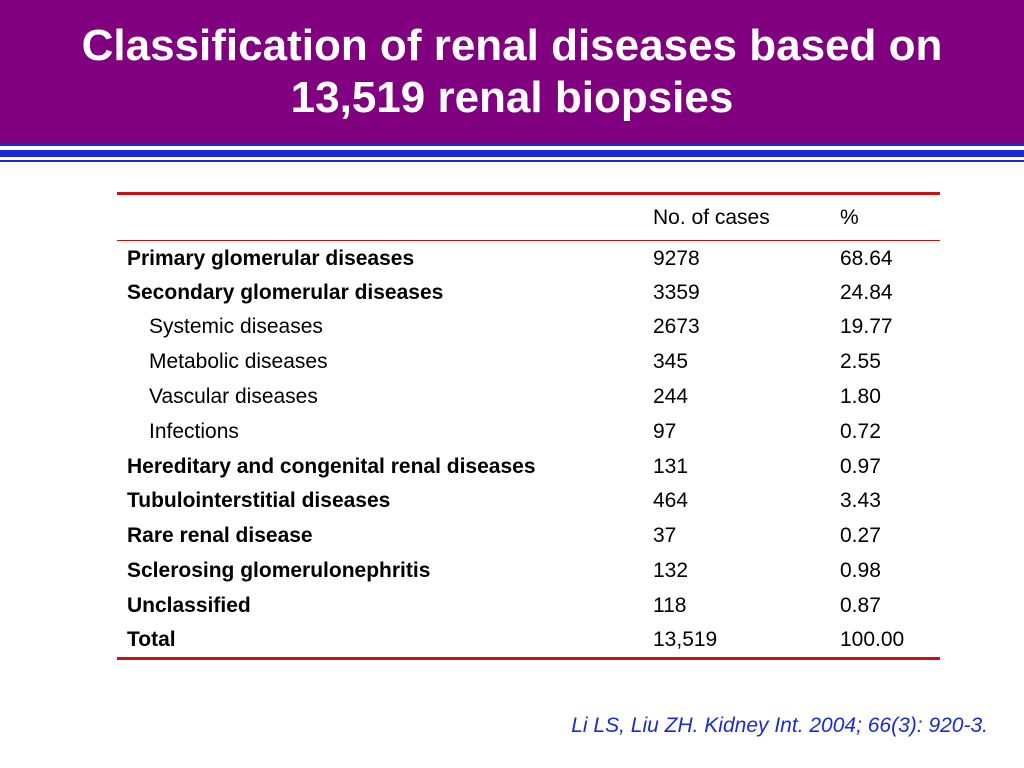 The height and width of the screenshot is (768, 1024). What do you see at coordinates (512, 161) in the screenshot?
I see `title-divider-bottom` at bounding box center [512, 161].